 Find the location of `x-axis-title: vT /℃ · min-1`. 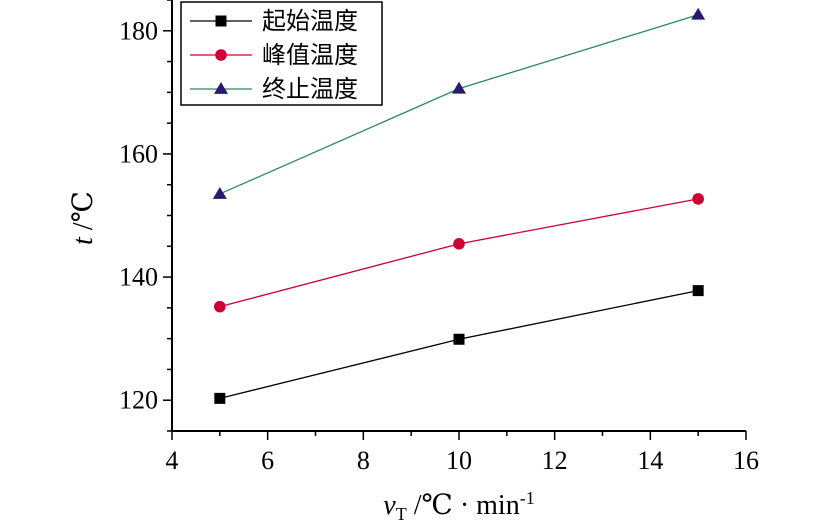

x-axis-title: vT /℃ · min-1 is located at coordinates (458, 506).